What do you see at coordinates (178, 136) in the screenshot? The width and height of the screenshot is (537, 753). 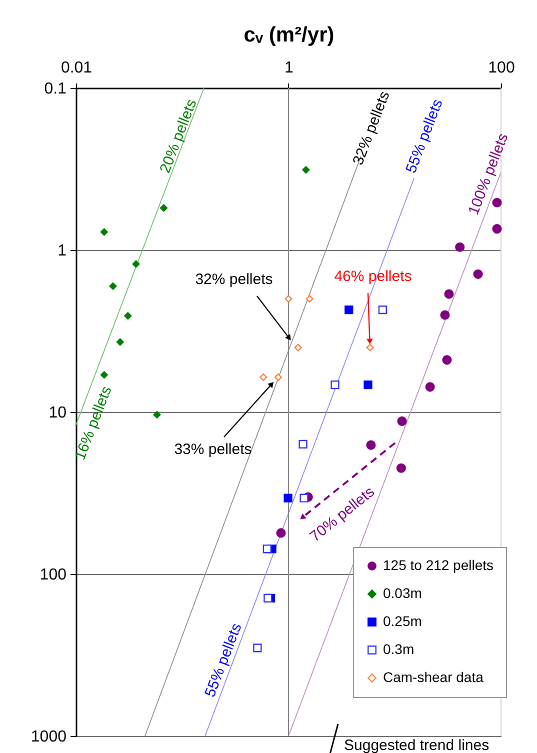 I see `annotation: 20% pellets` at bounding box center [178, 136].